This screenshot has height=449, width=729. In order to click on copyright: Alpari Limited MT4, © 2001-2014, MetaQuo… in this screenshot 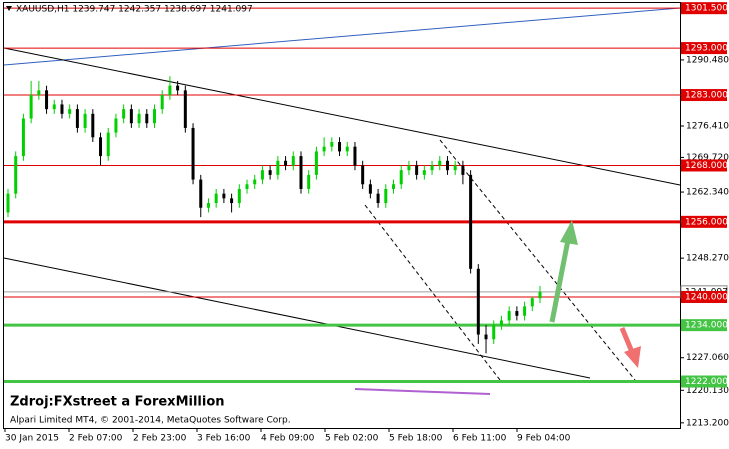, I will do `click(150, 421)`.